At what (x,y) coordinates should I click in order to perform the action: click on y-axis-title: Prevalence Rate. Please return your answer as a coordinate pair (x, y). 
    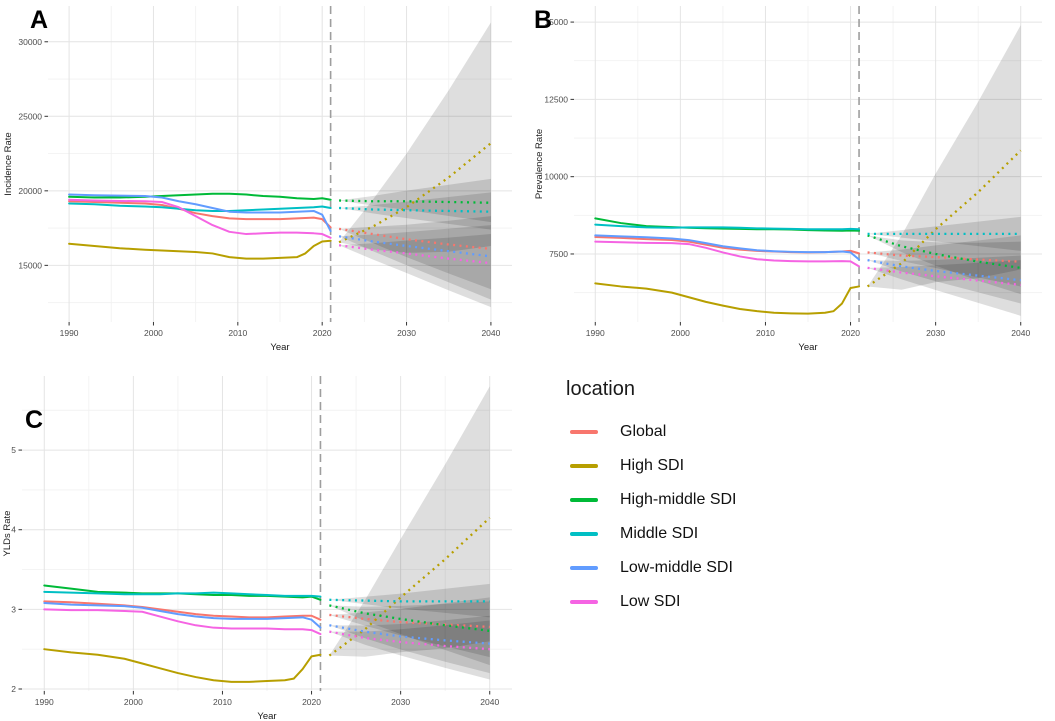
    Looking at the image, I should click on (539, 164).